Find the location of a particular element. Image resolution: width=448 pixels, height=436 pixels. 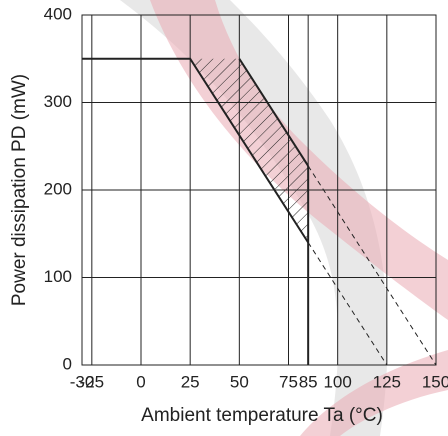

x-tick-label: 25 is located at coordinates (190, 381).